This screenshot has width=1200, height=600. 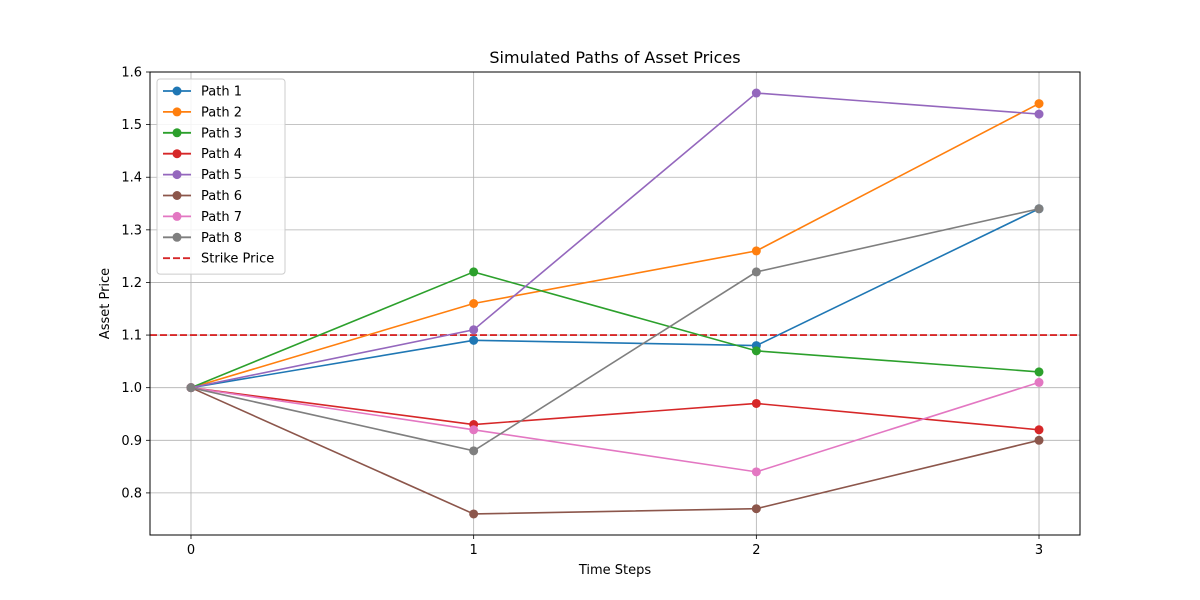 I want to click on legend-item: Path 5, so click(x=202, y=175).